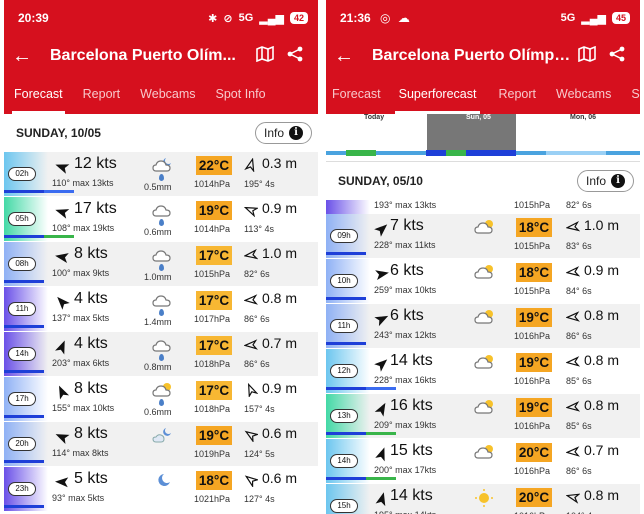 The width and height of the screenshot is (644, 514). I want to click on wind-direction-text: 228° max 11kts, so click(405, 245).